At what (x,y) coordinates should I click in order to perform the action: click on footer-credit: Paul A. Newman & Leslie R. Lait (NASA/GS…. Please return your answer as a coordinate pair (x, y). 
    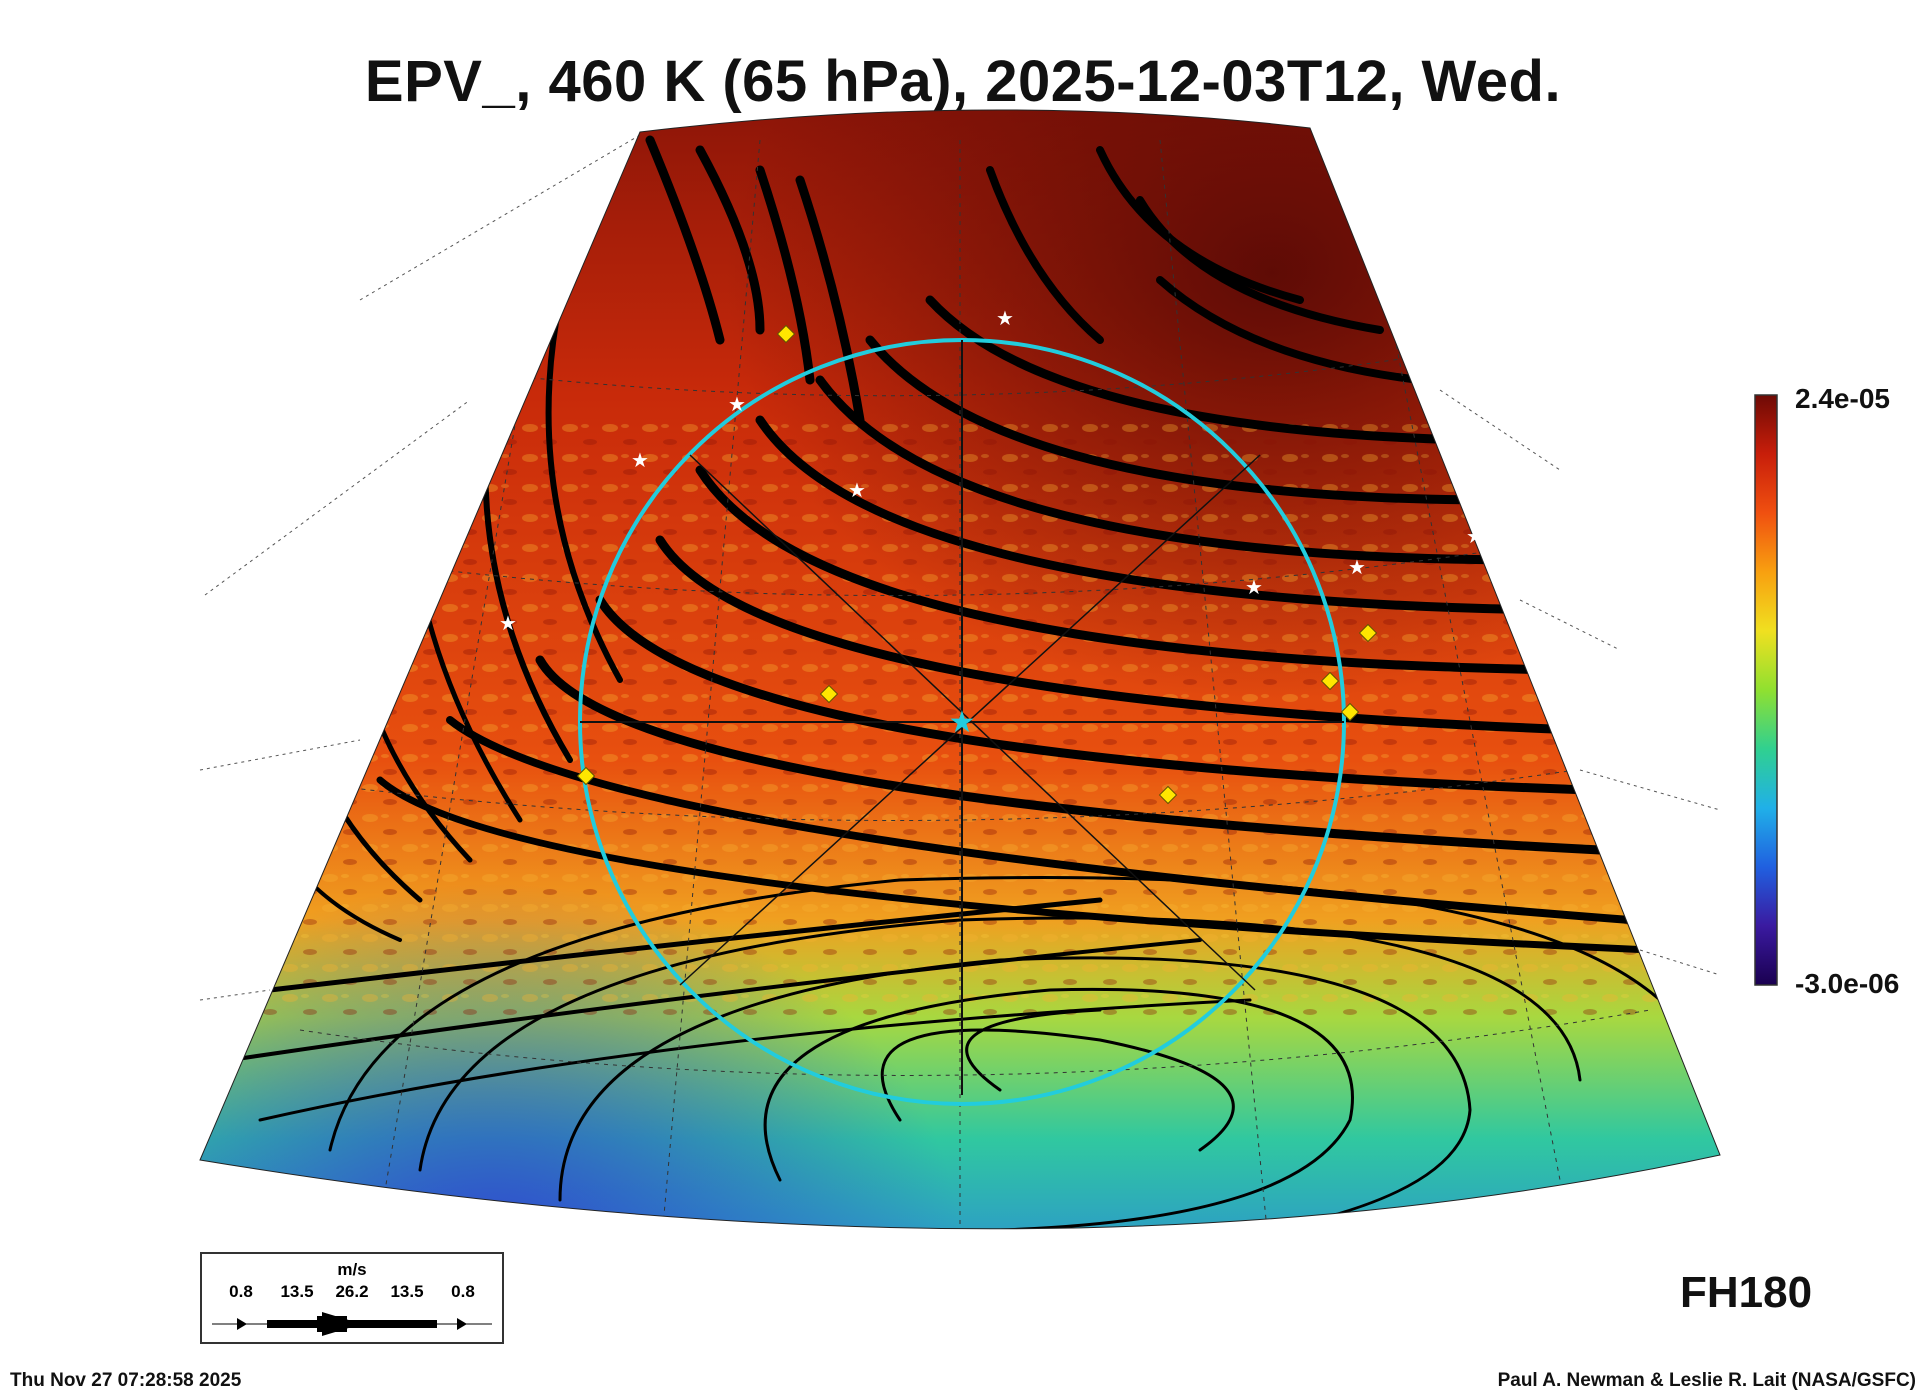
    Looking at the image, I should click on (1706, 1380).